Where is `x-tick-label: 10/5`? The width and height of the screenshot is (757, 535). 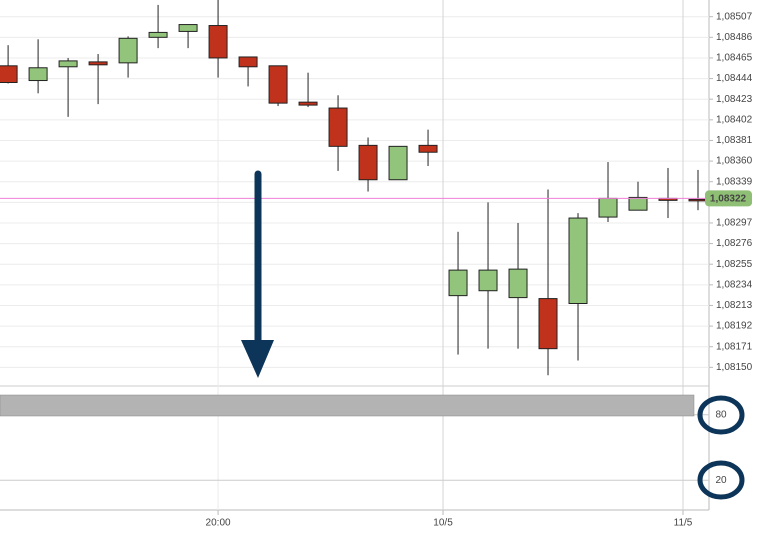 x-tick-label: 10/5 is located at coordinates (443, 523).